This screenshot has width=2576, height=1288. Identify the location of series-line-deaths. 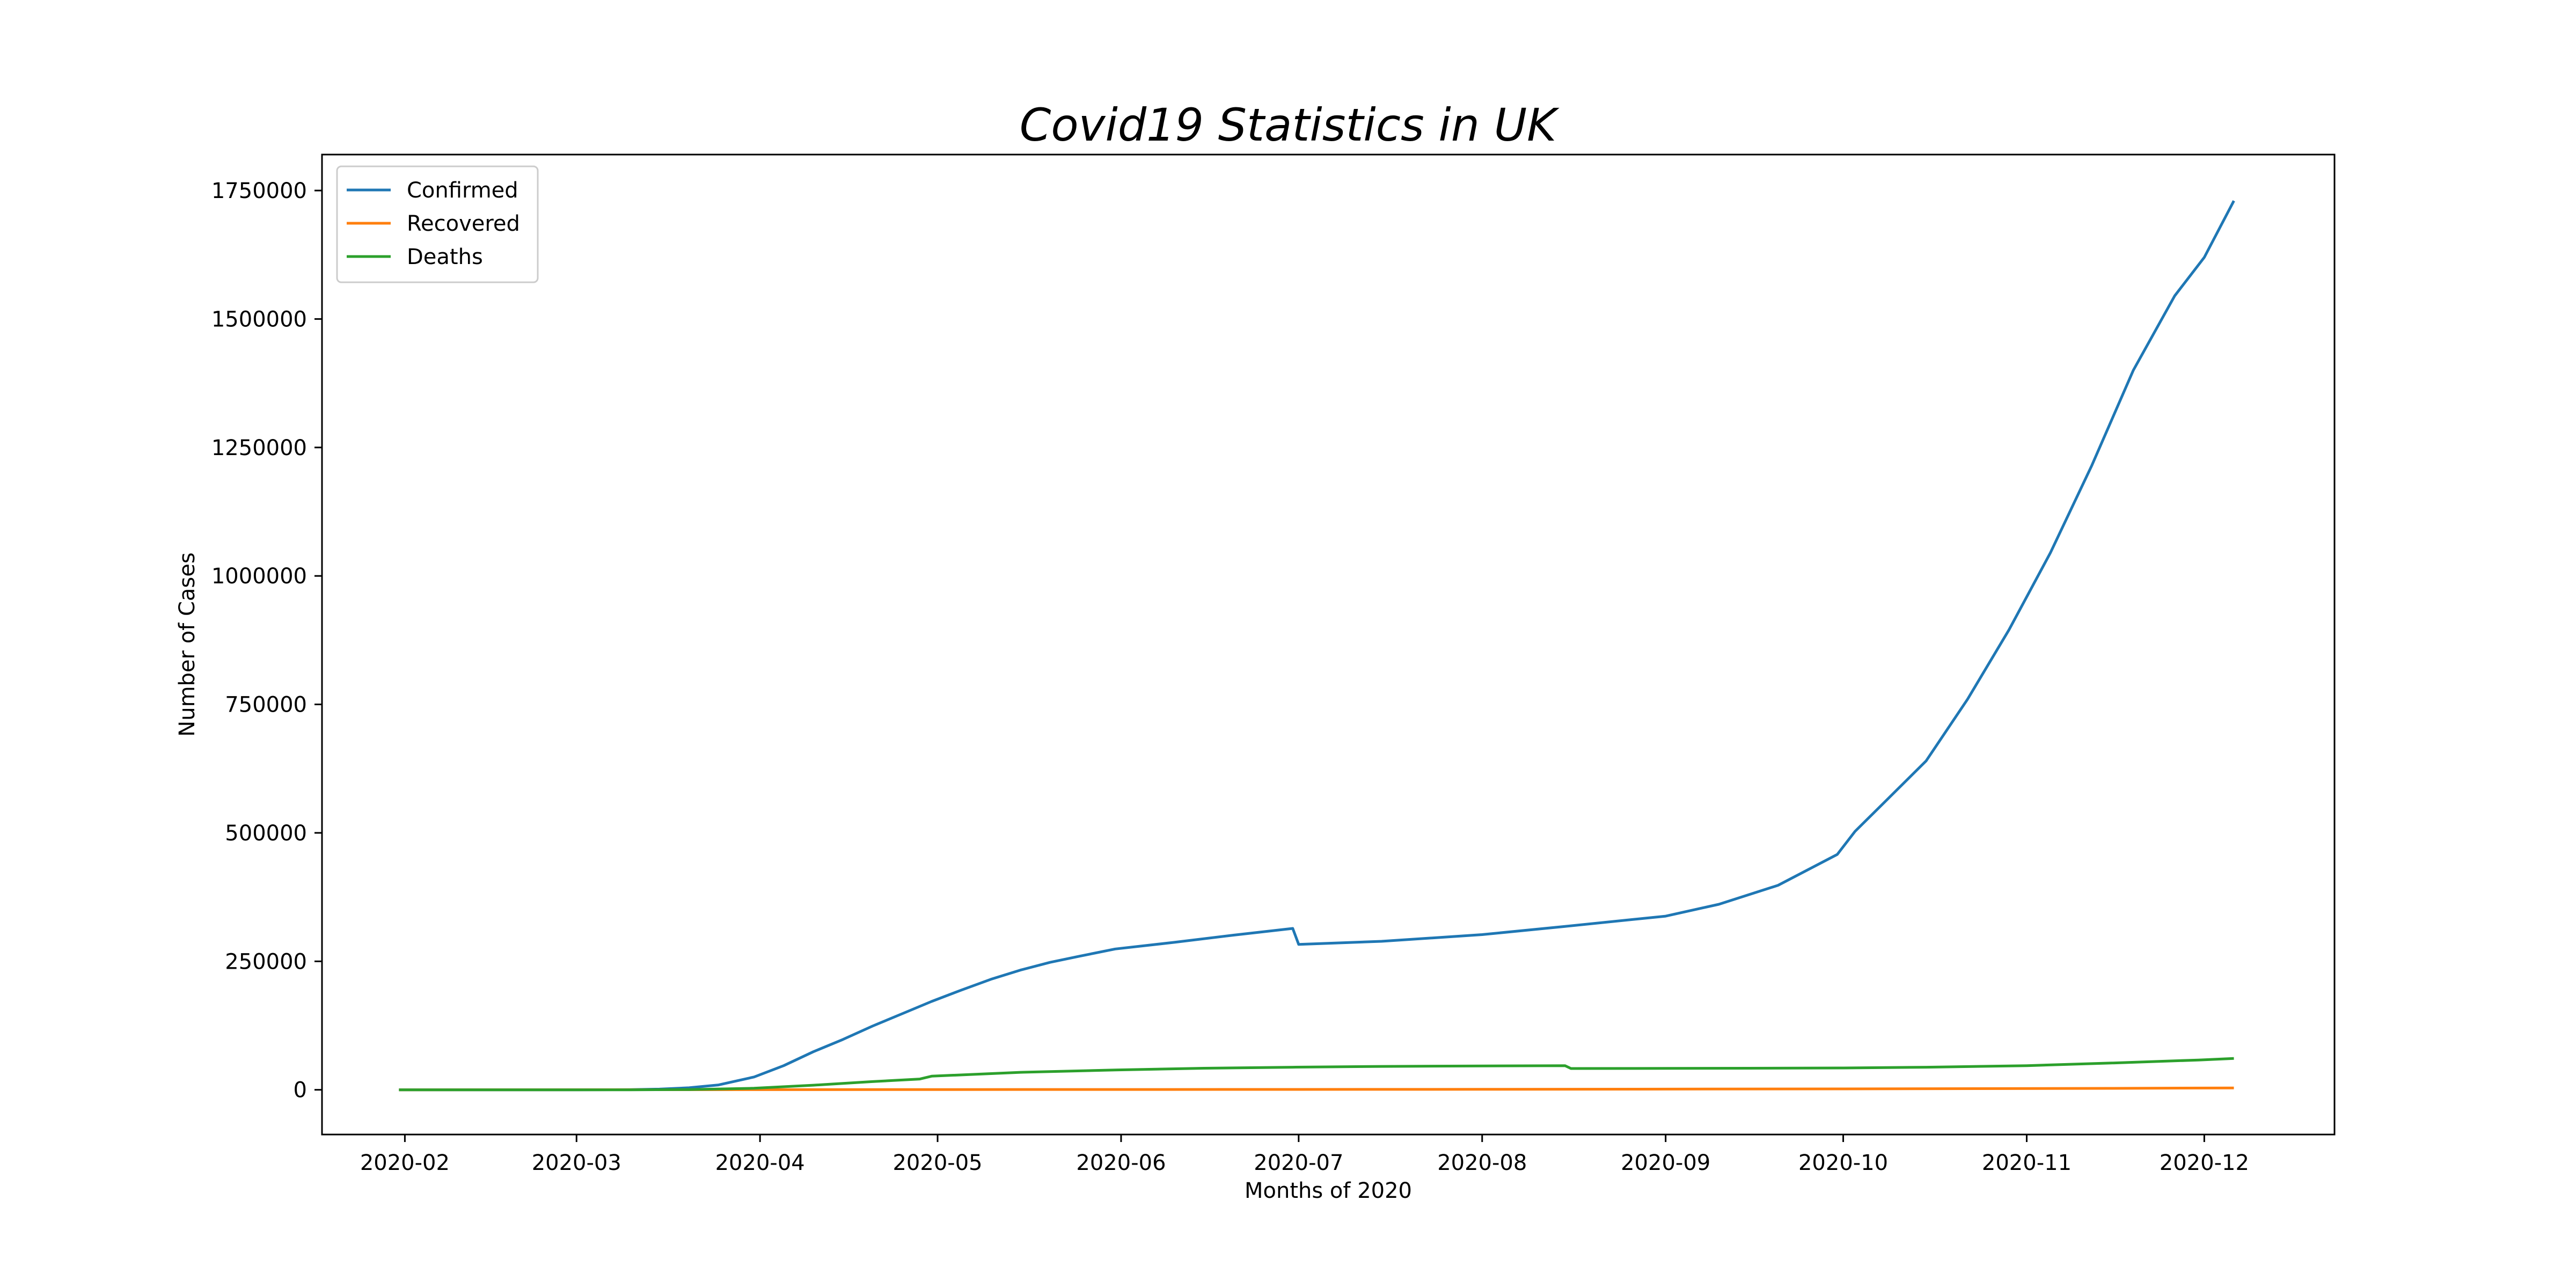
(1316, 1074).